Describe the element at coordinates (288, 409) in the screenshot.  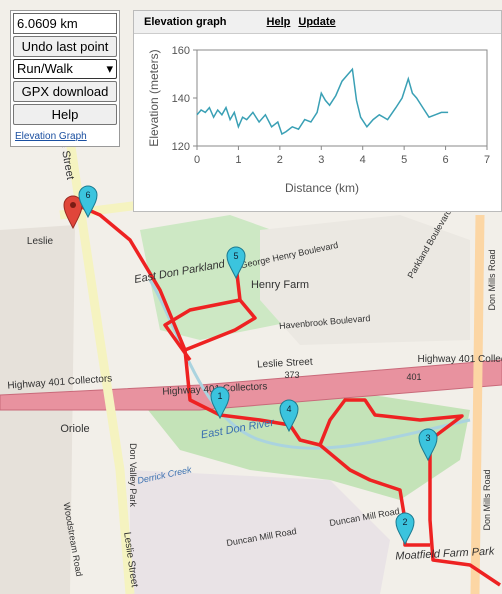
I see `waypoint-number: 4` at that location.